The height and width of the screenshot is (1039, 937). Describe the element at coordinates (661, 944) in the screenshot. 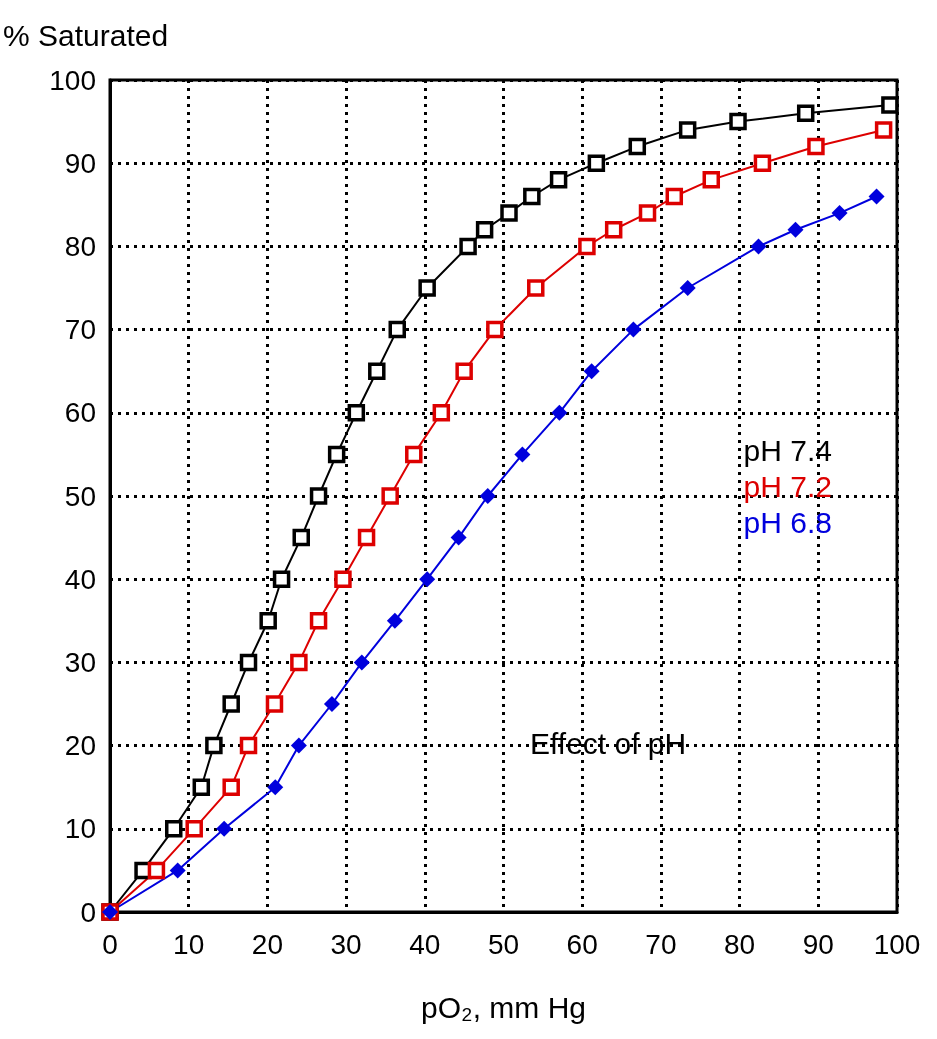

I see `x-tick-label: 70` at that location.